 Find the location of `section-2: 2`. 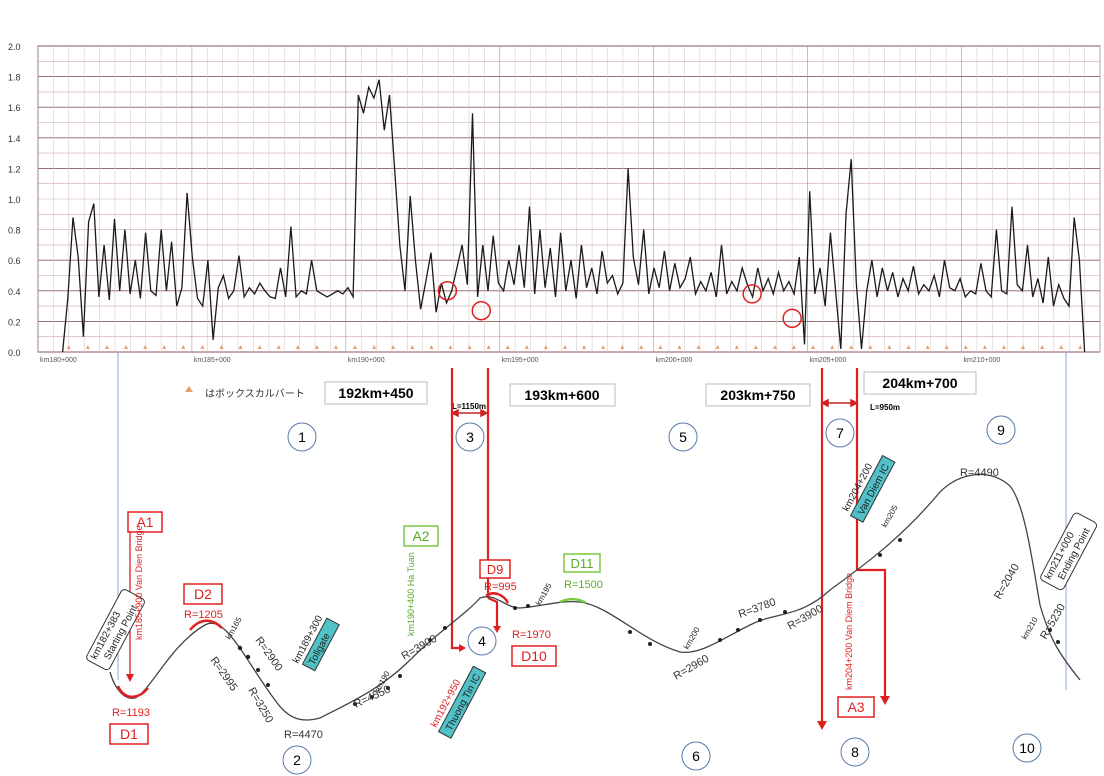

section-2: 2 is located at coordinates (297, 760).